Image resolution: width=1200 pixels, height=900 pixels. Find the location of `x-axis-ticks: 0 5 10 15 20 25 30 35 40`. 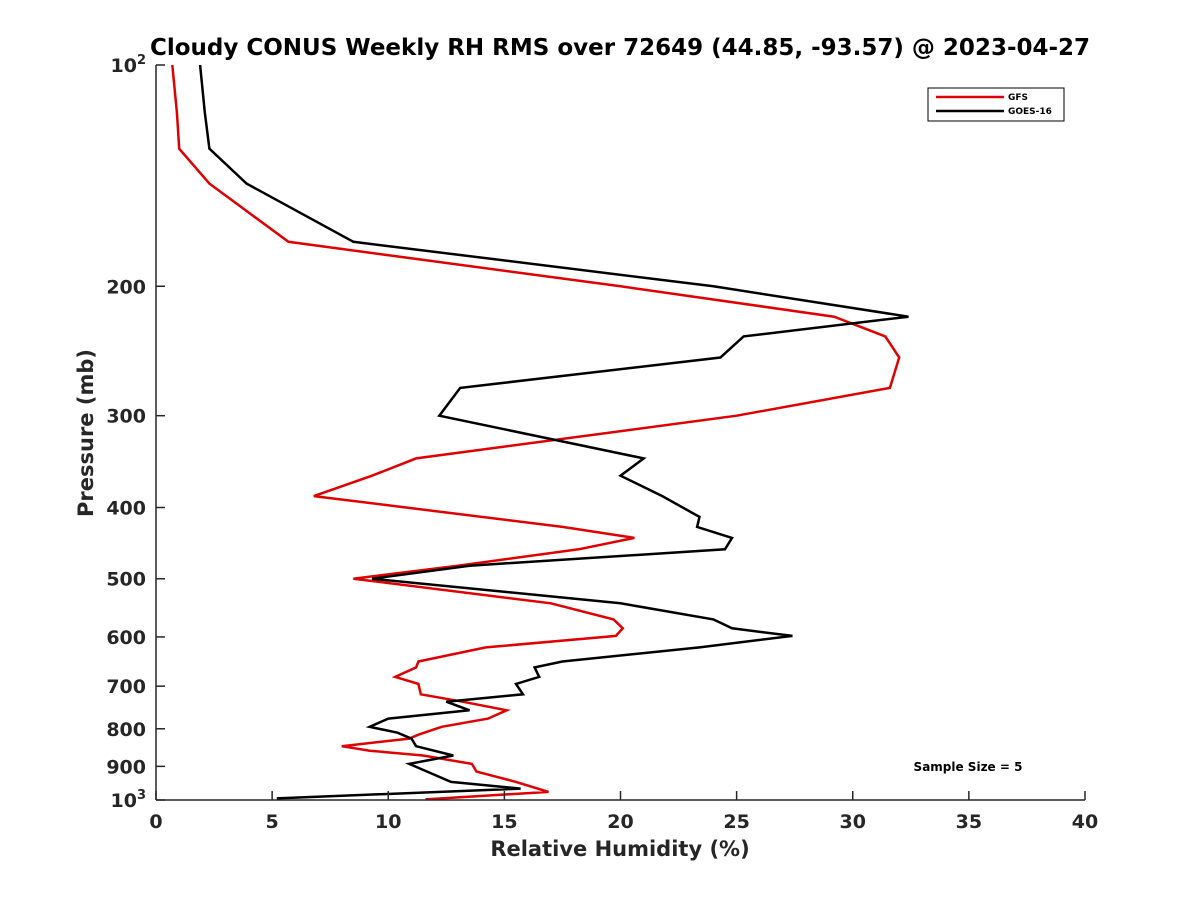

x-axis-ticks: 0 5 10 15 20 25 30 35 40 is located at coordinates (623, 812).